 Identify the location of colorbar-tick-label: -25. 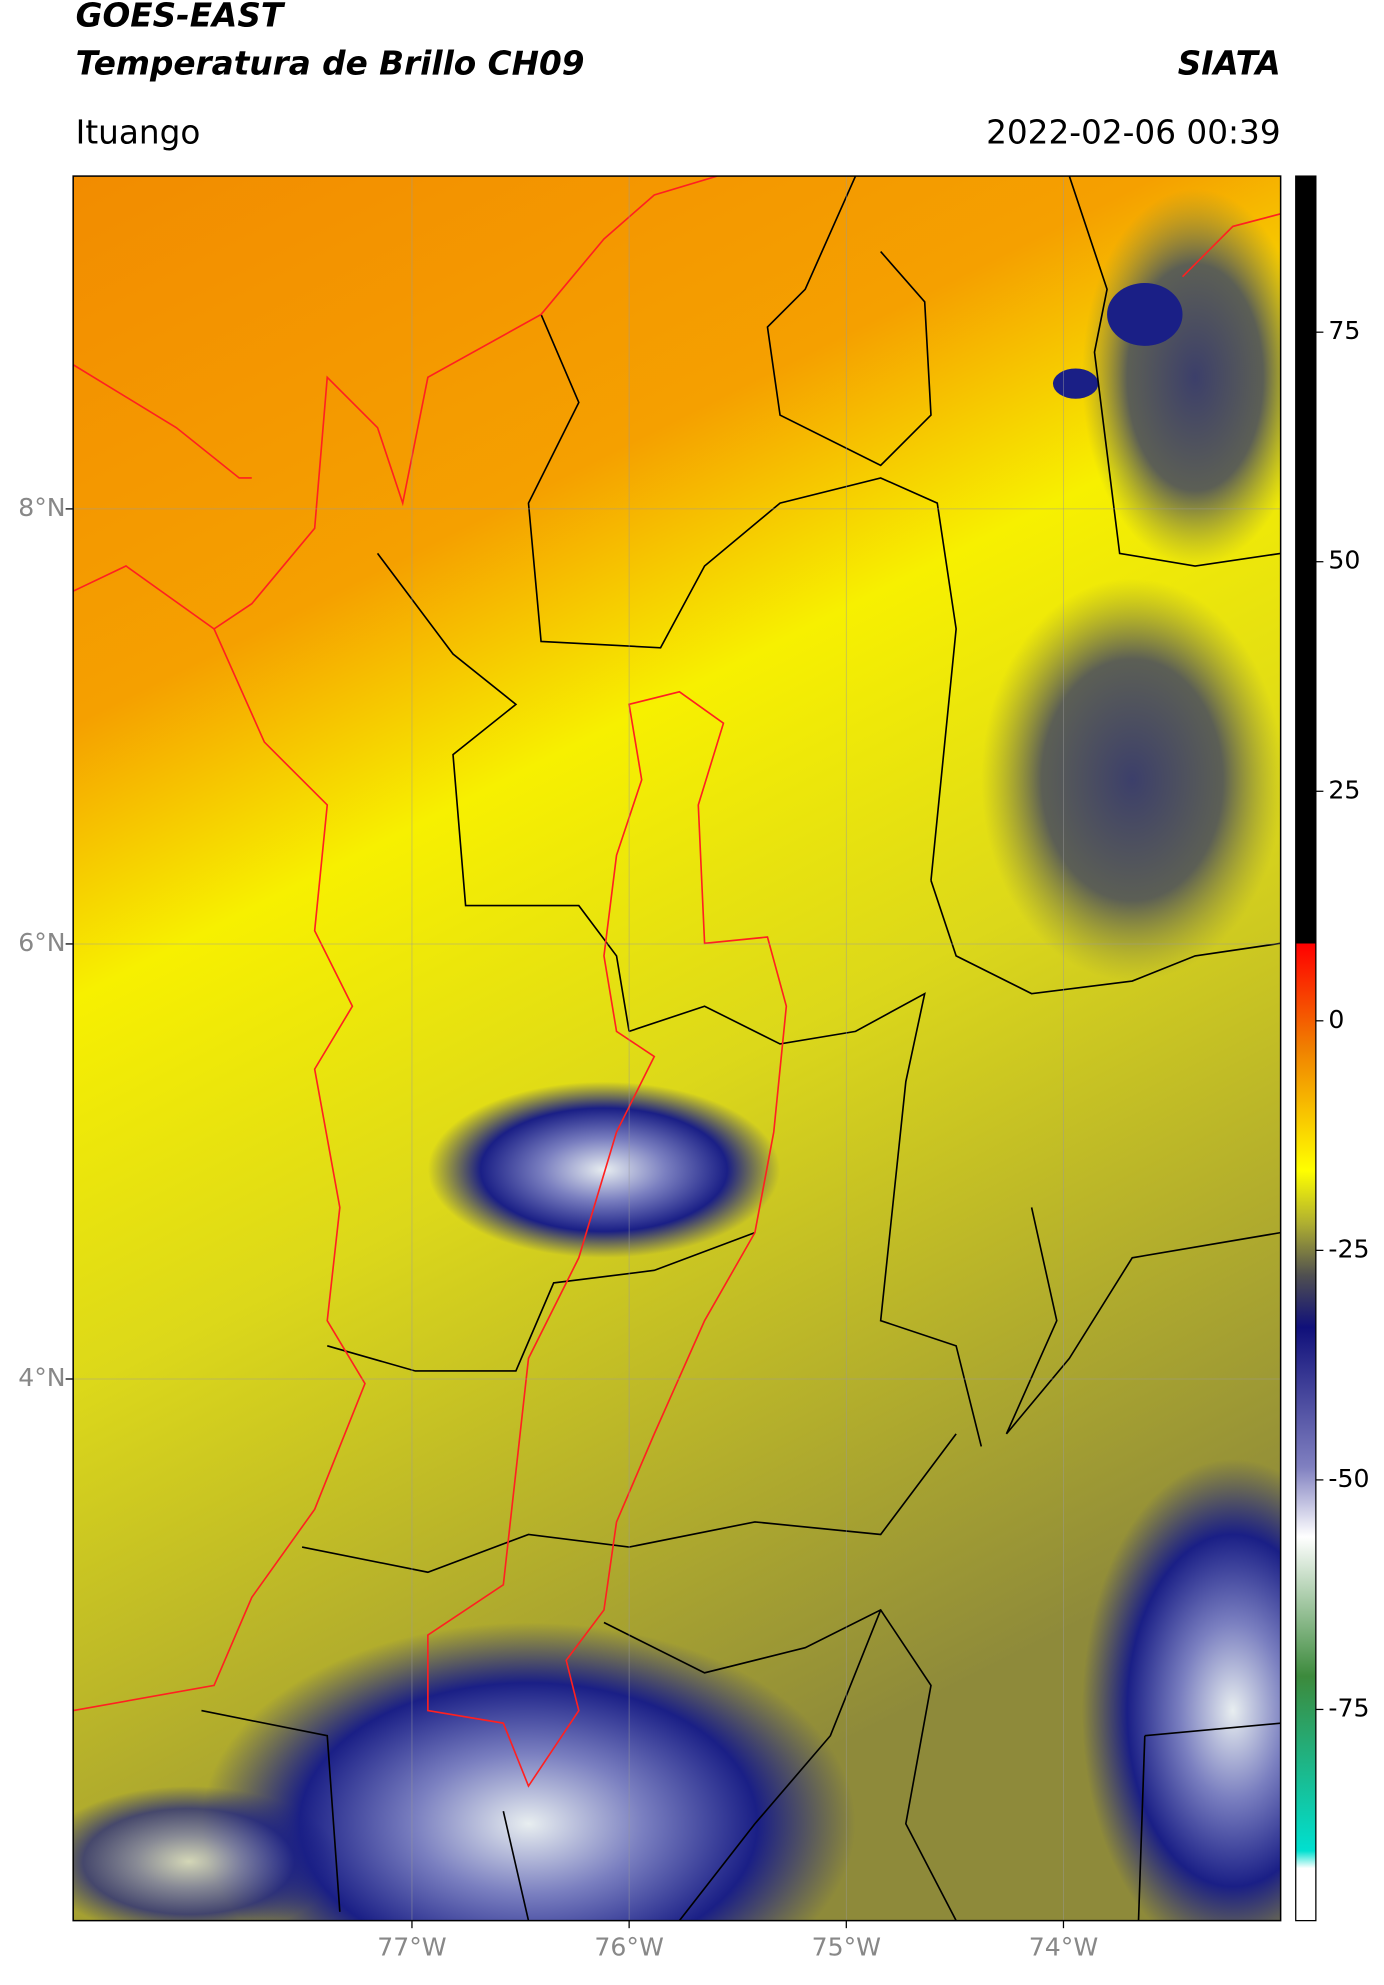
(1348, 1248).